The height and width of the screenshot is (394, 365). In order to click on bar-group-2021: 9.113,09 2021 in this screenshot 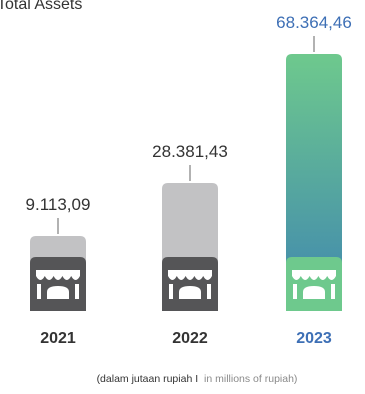, I will do `click(58, 271)`.